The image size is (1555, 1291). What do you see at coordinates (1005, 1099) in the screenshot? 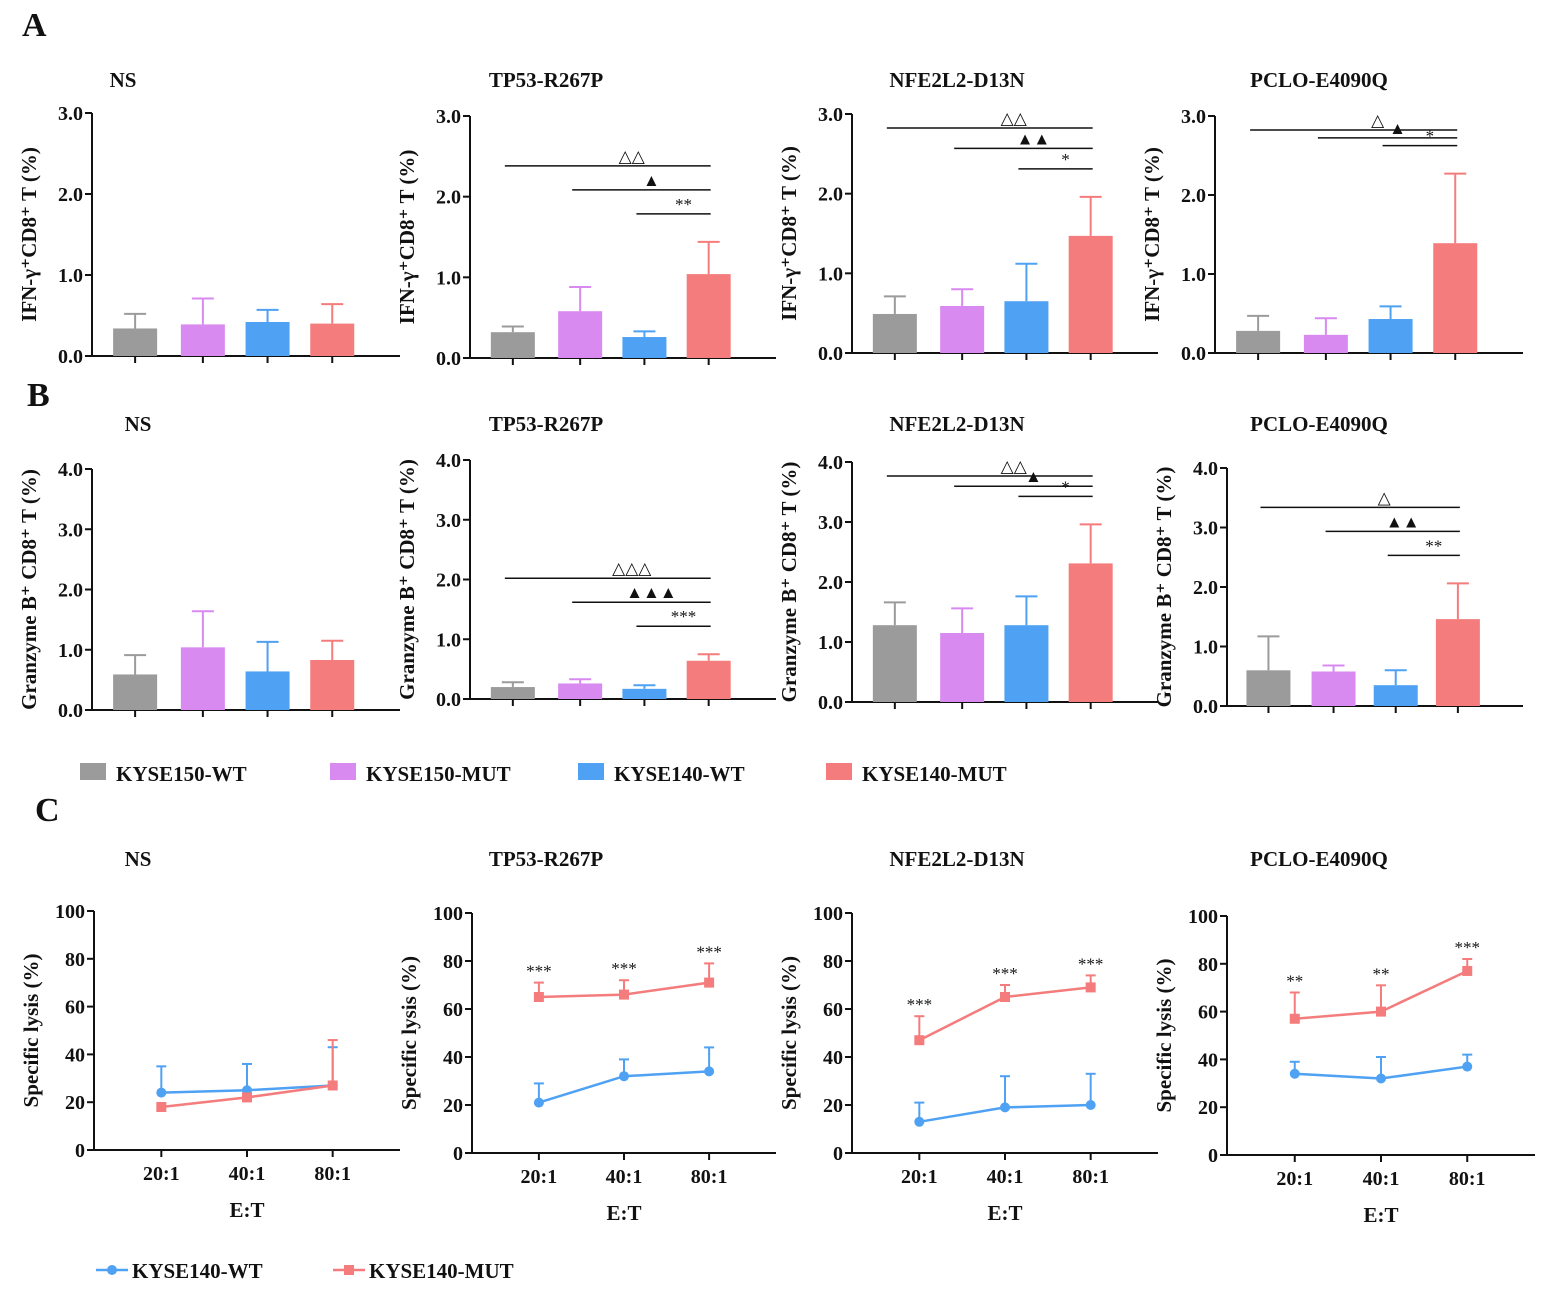
I see `series-kyse140-wt` at bounding box center [1005, 1099].